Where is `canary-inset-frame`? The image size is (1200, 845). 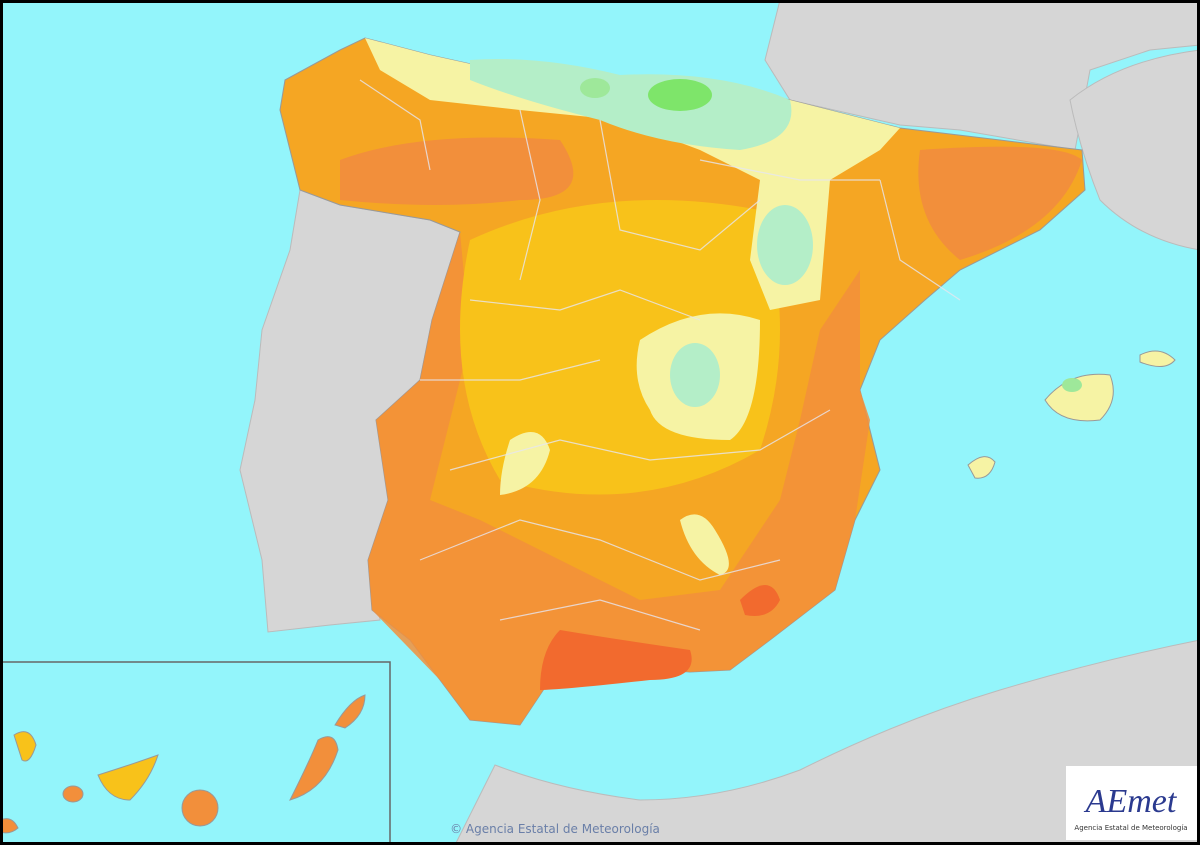
canary-inset-frame is located at coordinates (195, 753).